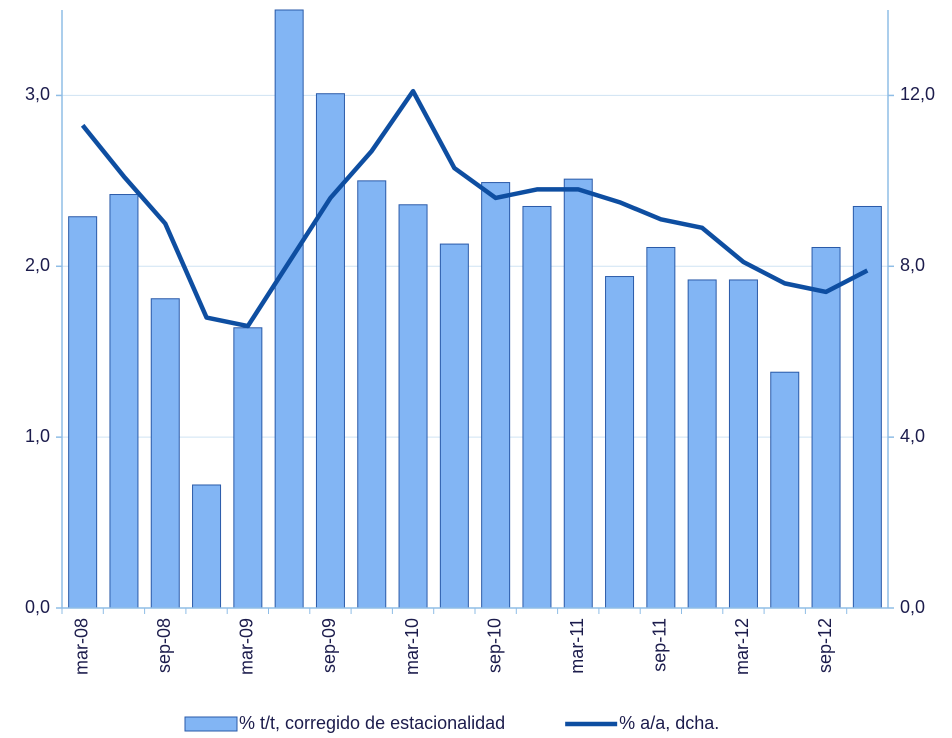 Image resolution: width=952 pixels, height=738 pixels. What do you see at coordinates (912, 265) in the screenshot?
I see `y2-tick-label: 8,0` at bounding box center [912, 265].